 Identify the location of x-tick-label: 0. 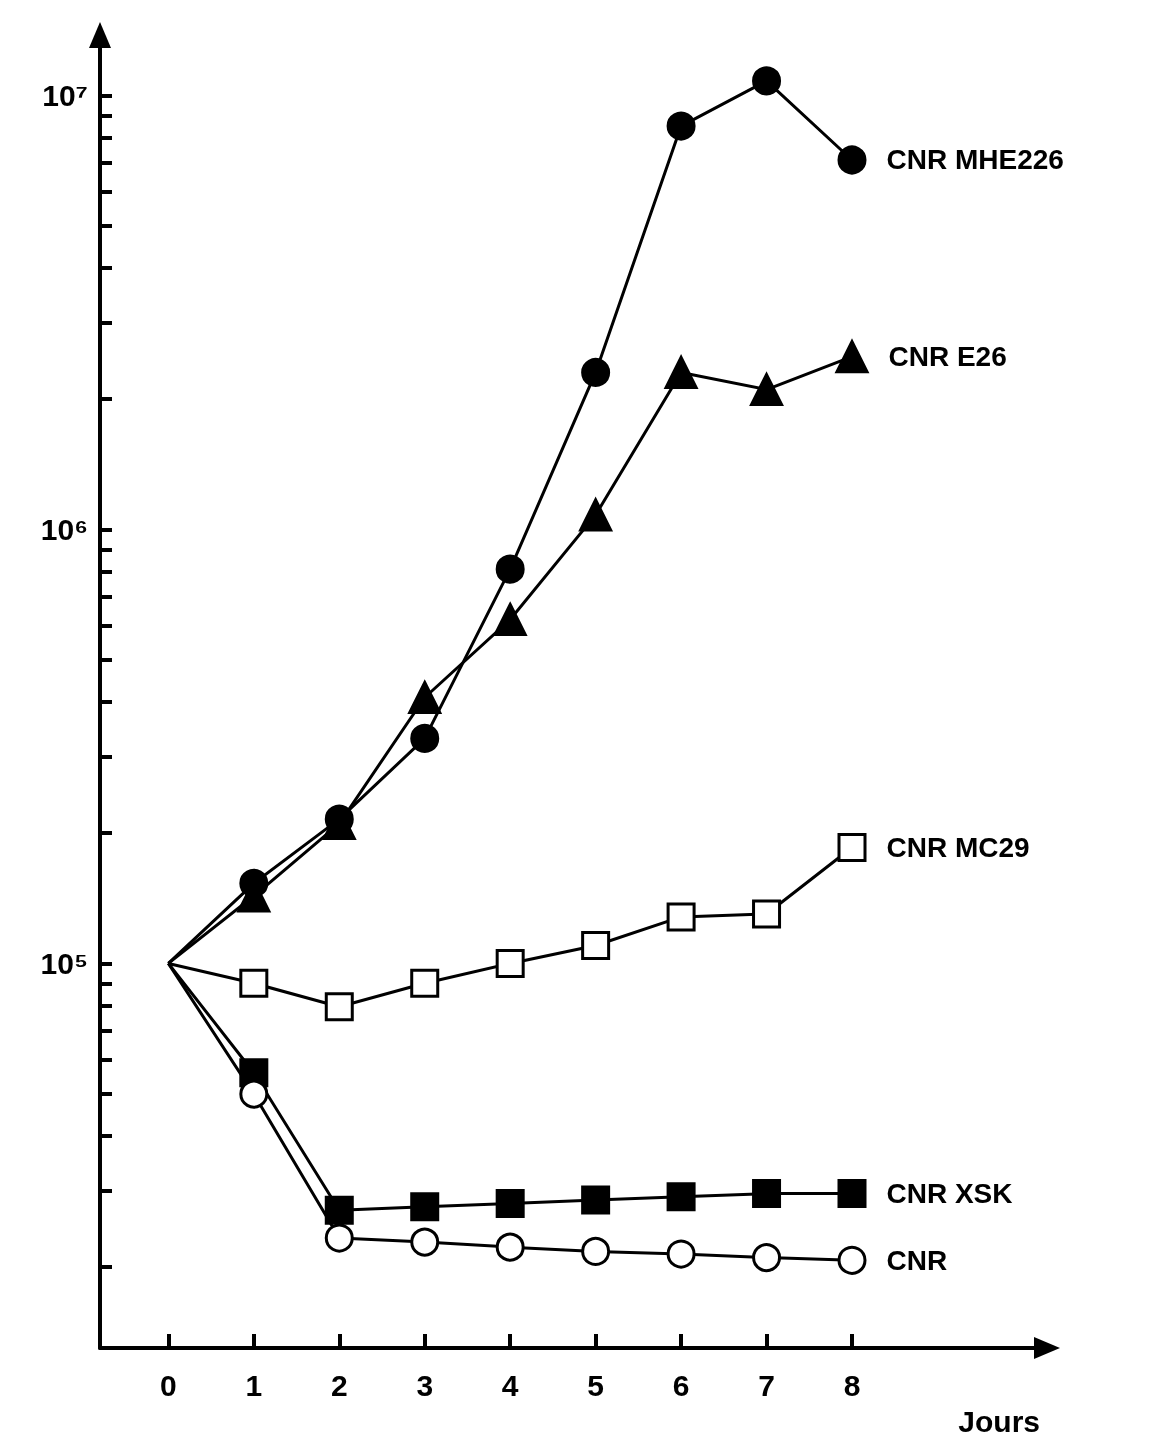
(168, 1385).